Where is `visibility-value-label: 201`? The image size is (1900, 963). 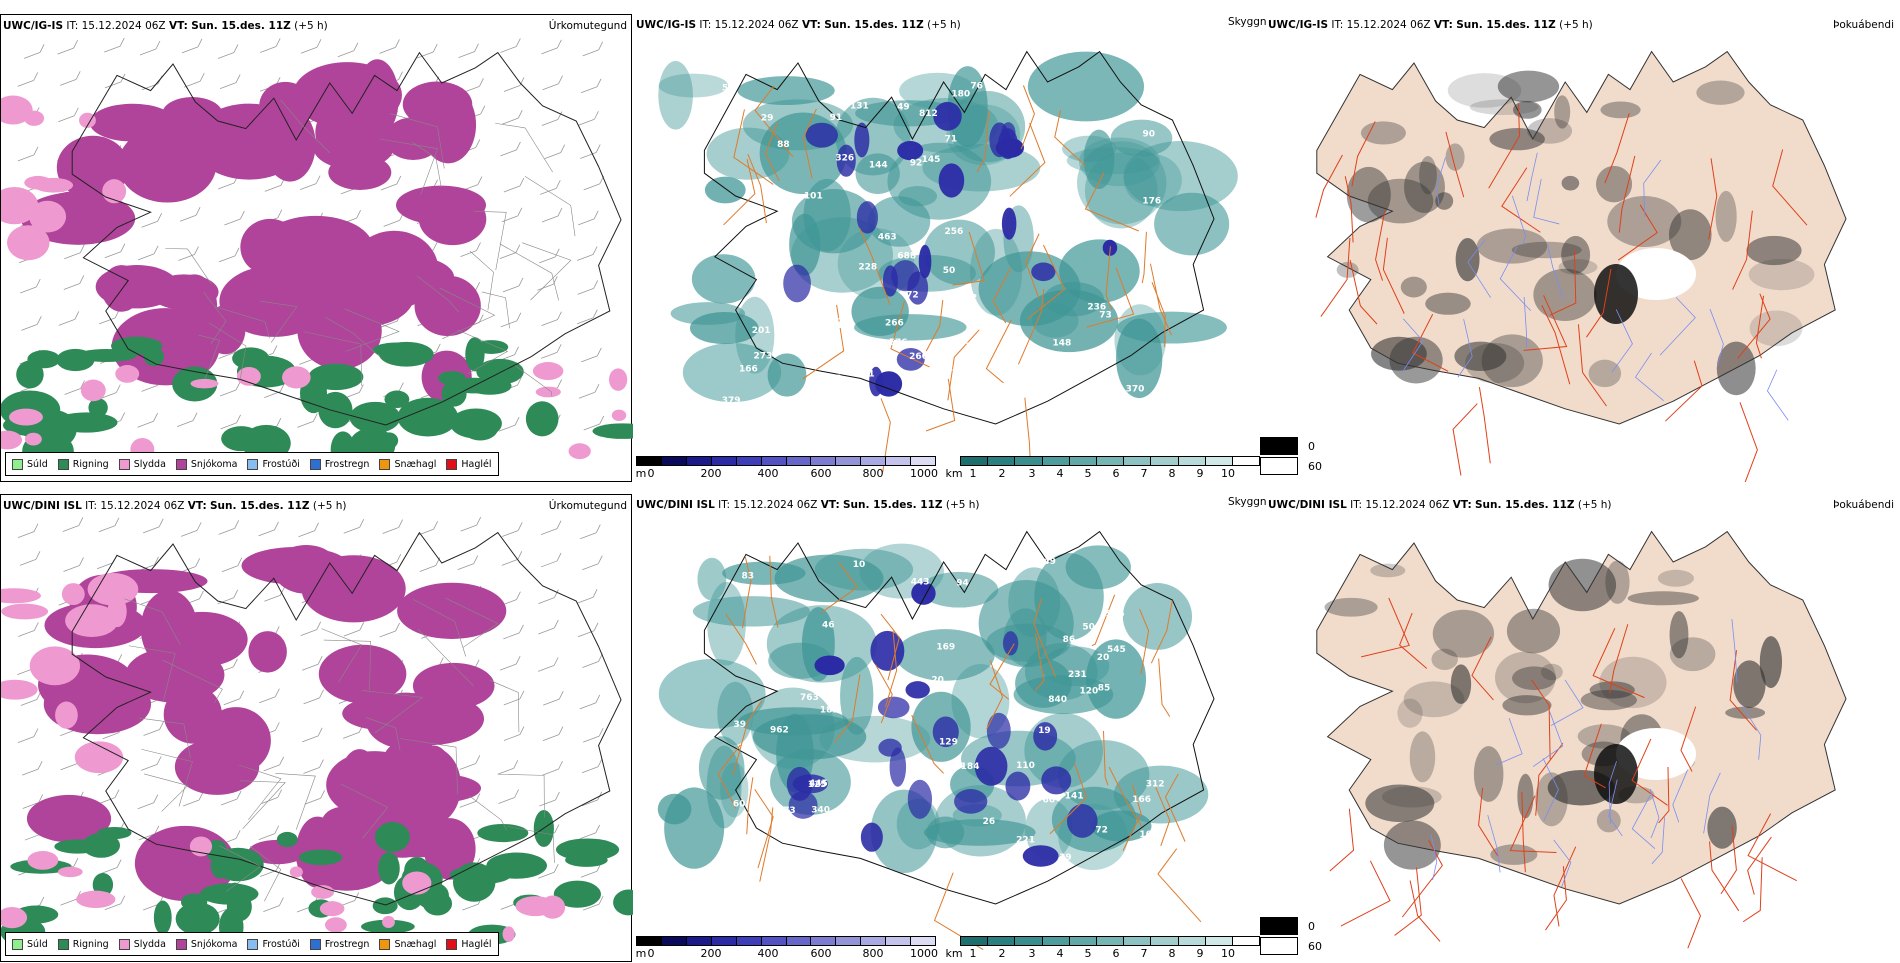
visibility-value-label: 201 is located at coordinates (761, 331).